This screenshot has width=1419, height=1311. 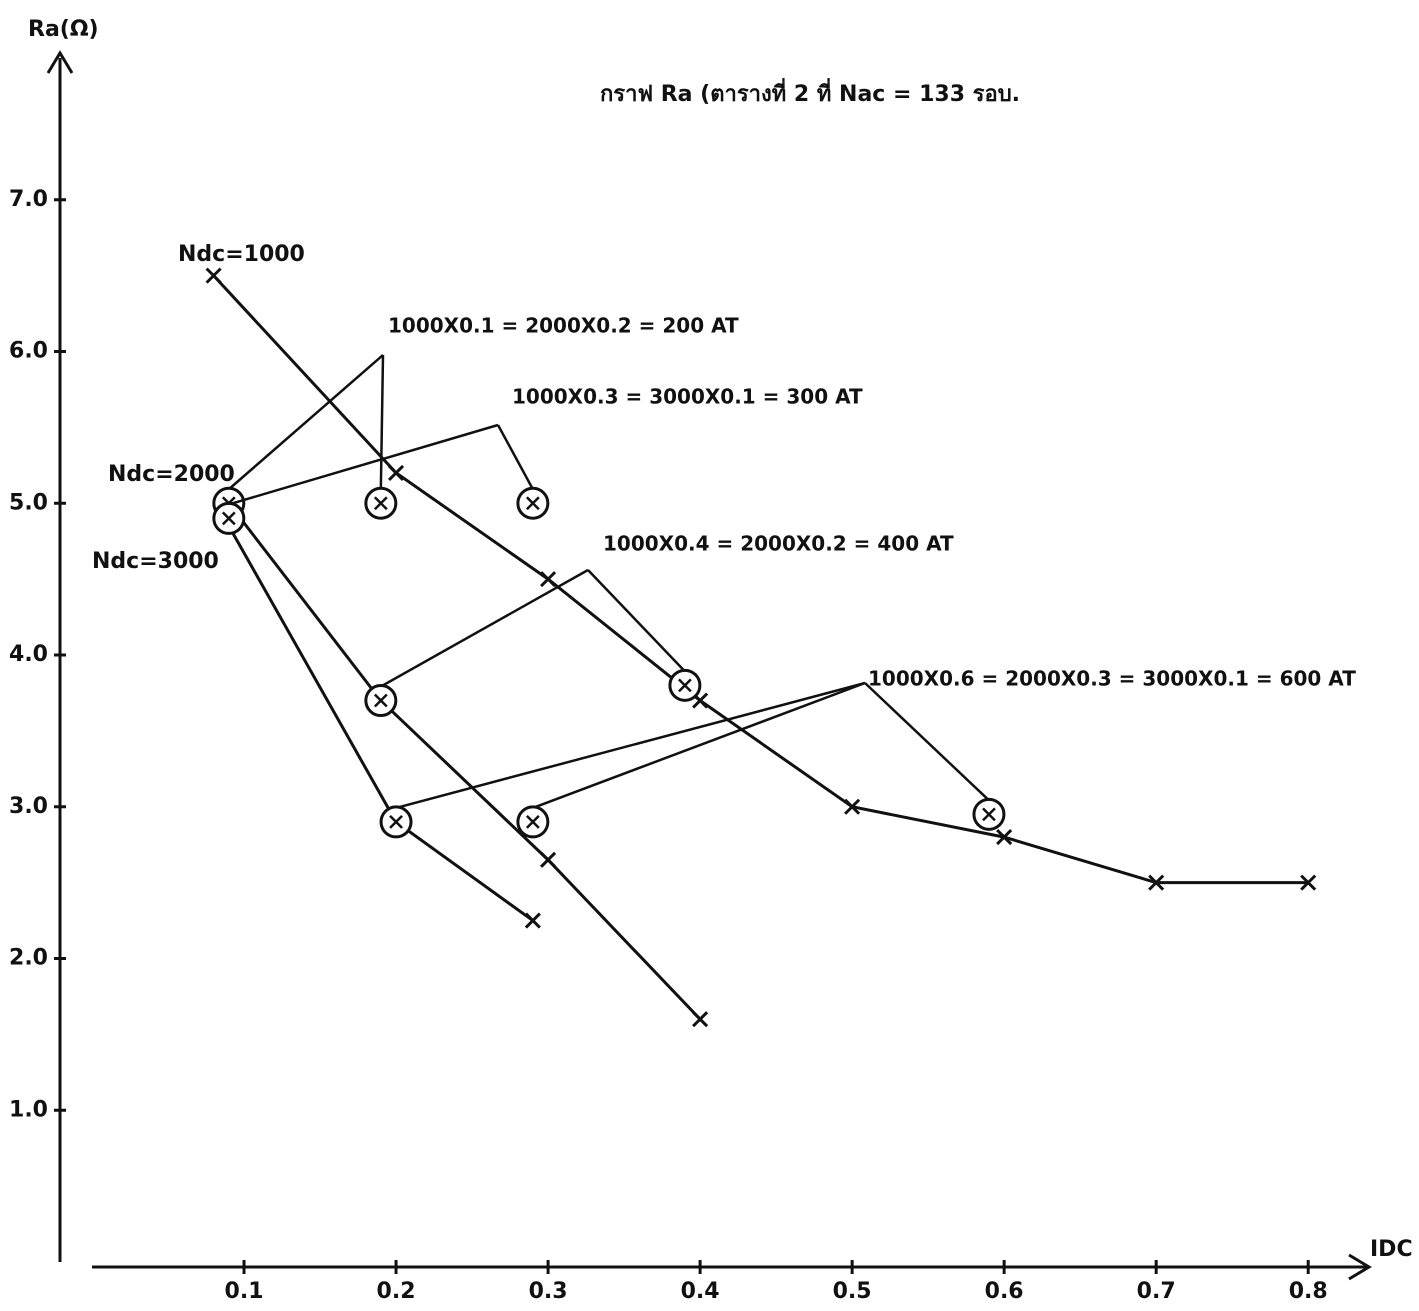 What do you see at coordinates (548, 1291) in the screenshot?
I see `x-tick-label: 0.3` at bounding box center [548, 1291].